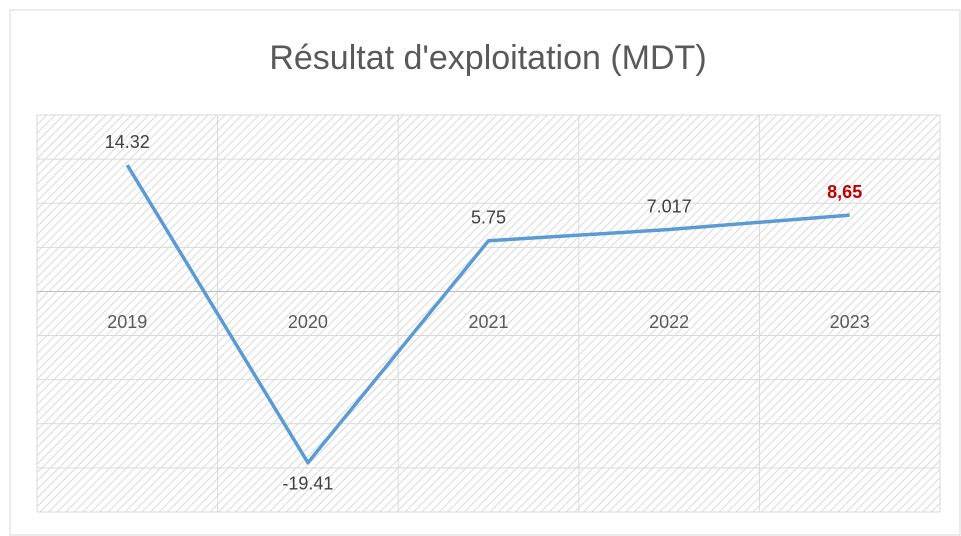 Image resolution: width=961 pixels, height=536 pixels. Describe the element at coordinates (669, 206) in the screenshot. I see `data-label: 7.017` at that location.